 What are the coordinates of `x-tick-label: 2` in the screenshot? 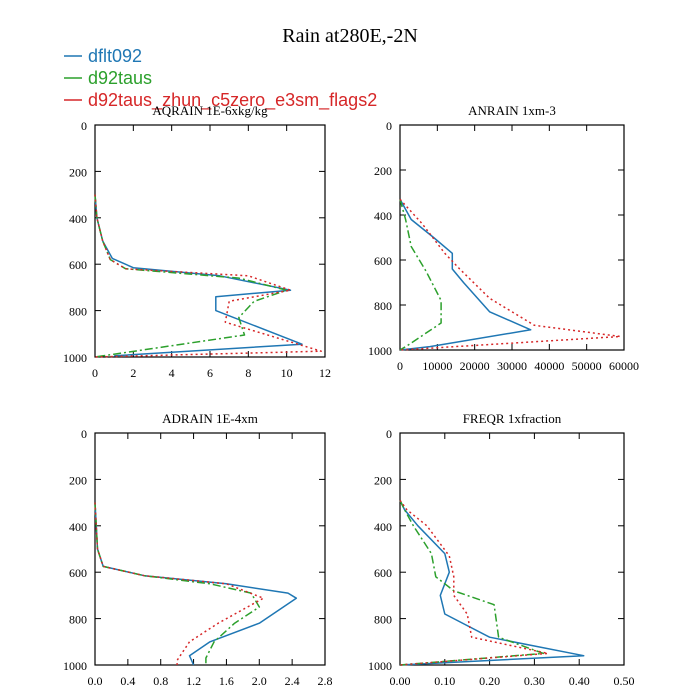 It's located at (133, 373).